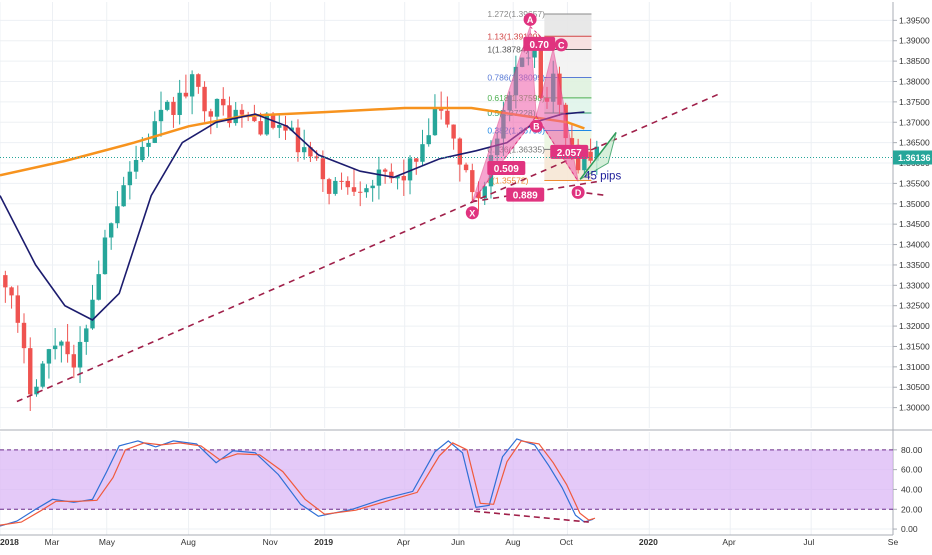 Image resolution: width=932 pixels, height=555 pixels. I want to click on current-price-tag: 1.36136, so click(912, 157).